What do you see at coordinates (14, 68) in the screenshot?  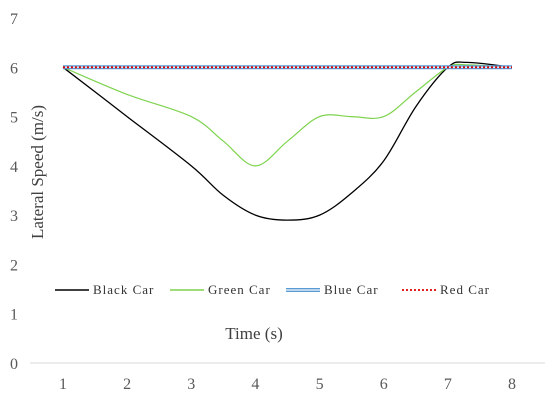 I see `y-tick-label: 6` at bounding box center [14, 68].